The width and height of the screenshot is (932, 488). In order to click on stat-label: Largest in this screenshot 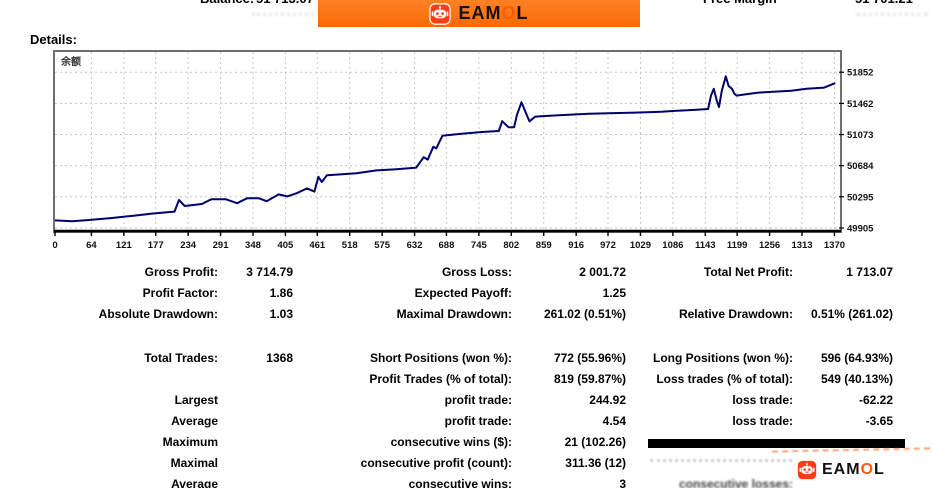, I will do `click(196, 400)`.